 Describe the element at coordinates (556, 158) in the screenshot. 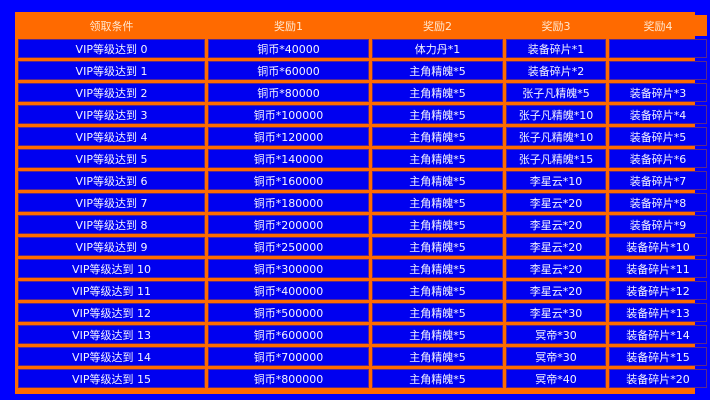

I see `reward-3-cell: 张子凡精魄*15` at that location.